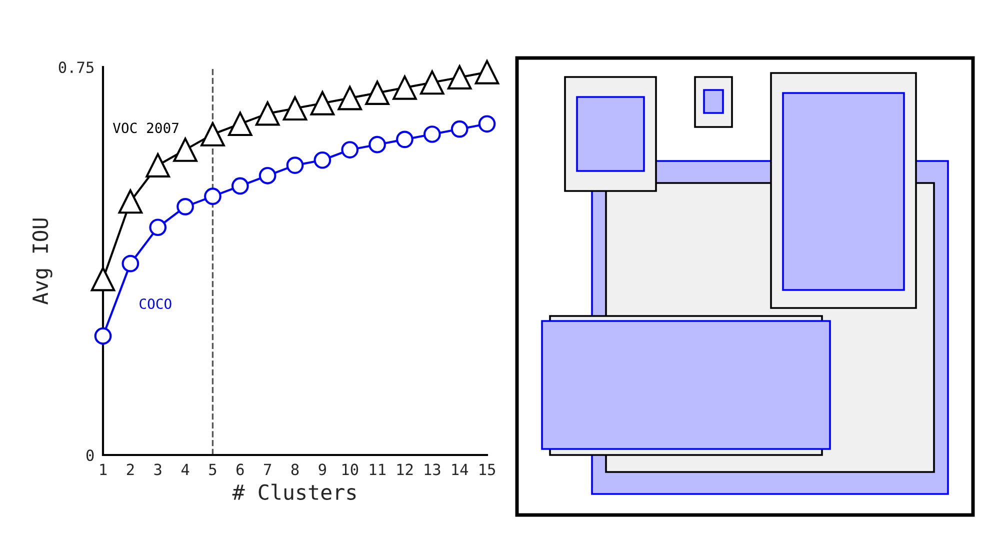 Image resolution: width=985 pixels, height=536 pixels. What do you see at coordinates (487, 470) in the screenshot?
I see `x-tick-label: 15` at bounding box center [487, 470].